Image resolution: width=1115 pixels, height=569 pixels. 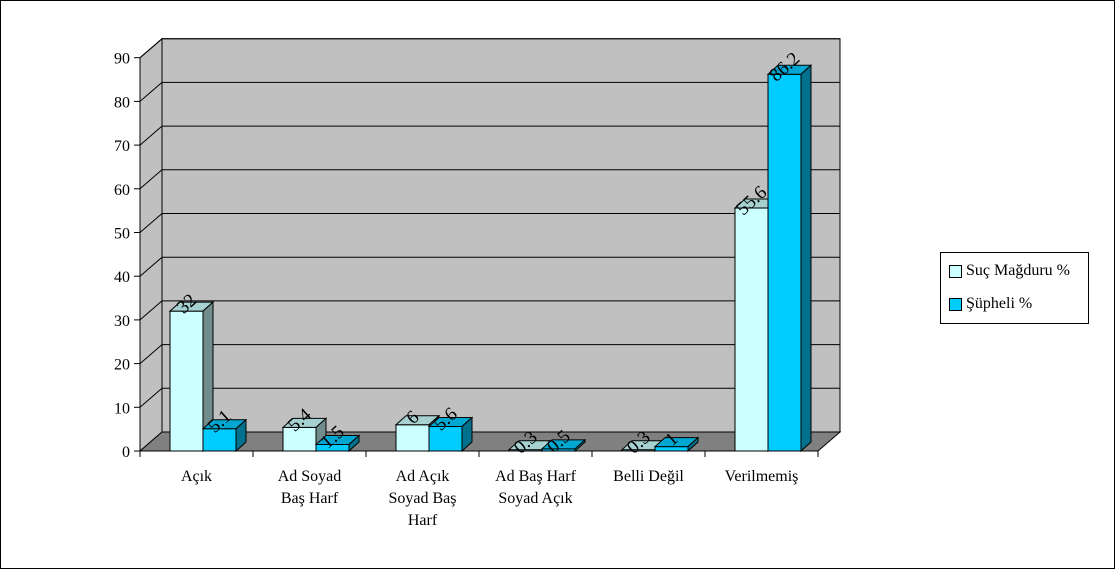 What do you see at coordinates (122, 234) in the screenshot?
I see `y-tick-label: 50` at bounding box center [122, 234].